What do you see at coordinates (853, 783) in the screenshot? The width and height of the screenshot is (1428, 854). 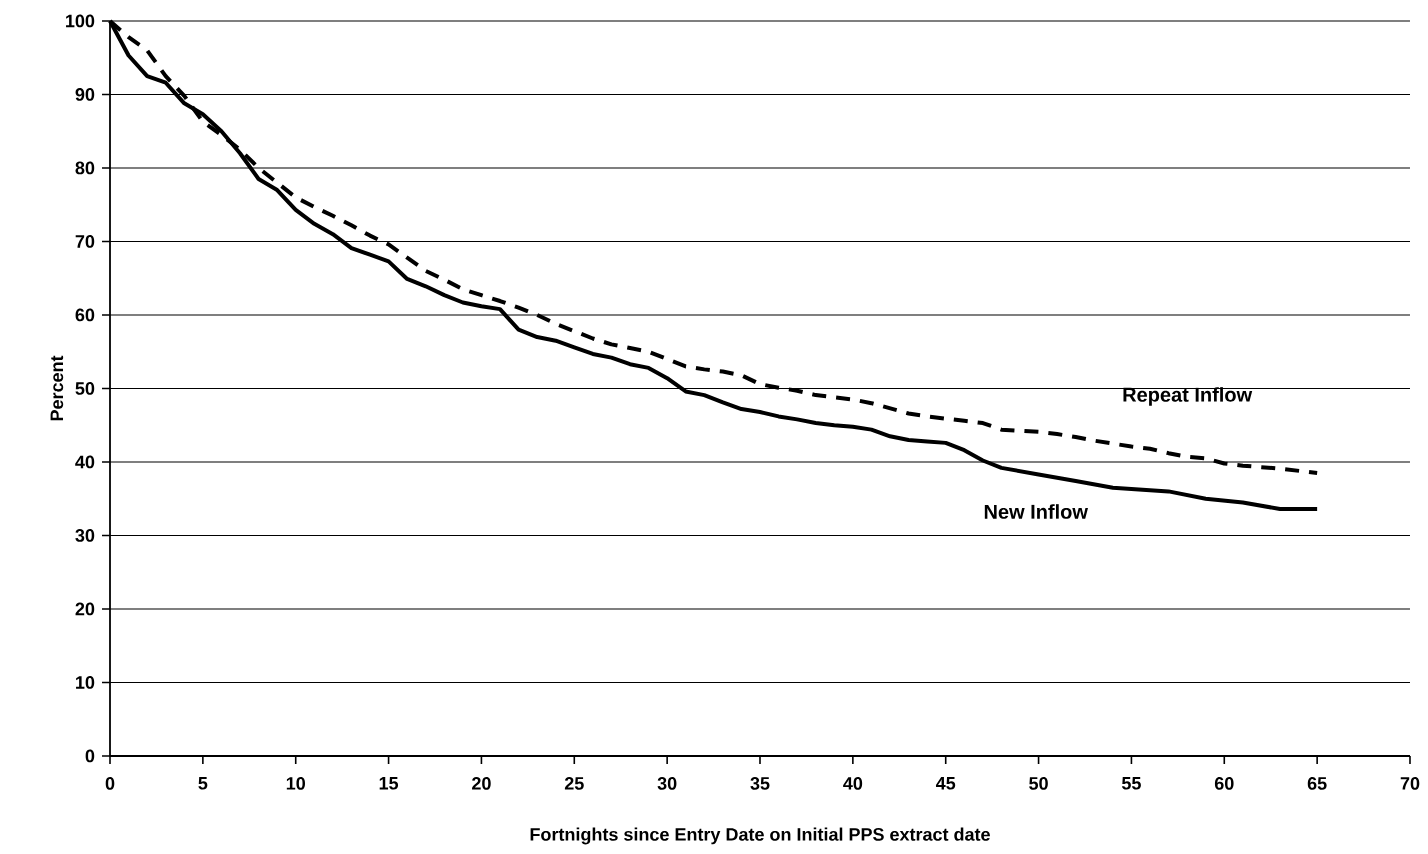 I see `x-tick-label: 40` at bounding box center [853, 783].